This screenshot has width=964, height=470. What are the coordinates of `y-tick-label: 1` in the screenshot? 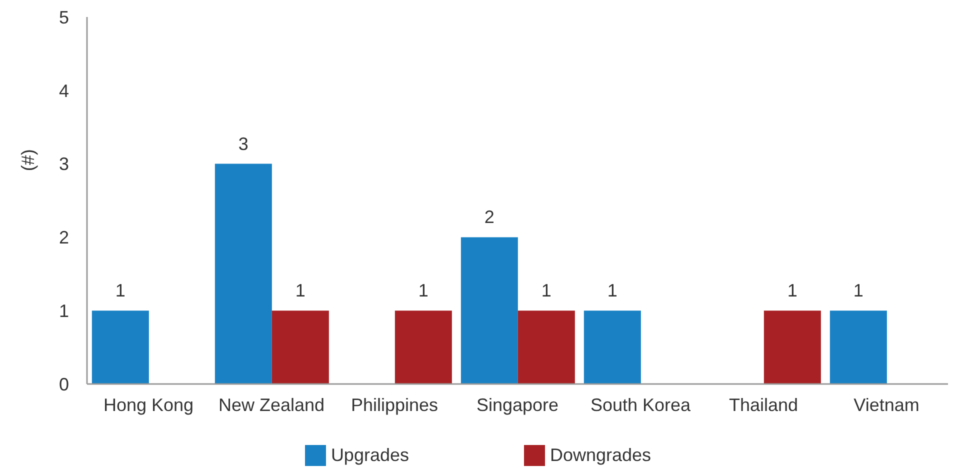 It's located at (63, 310).